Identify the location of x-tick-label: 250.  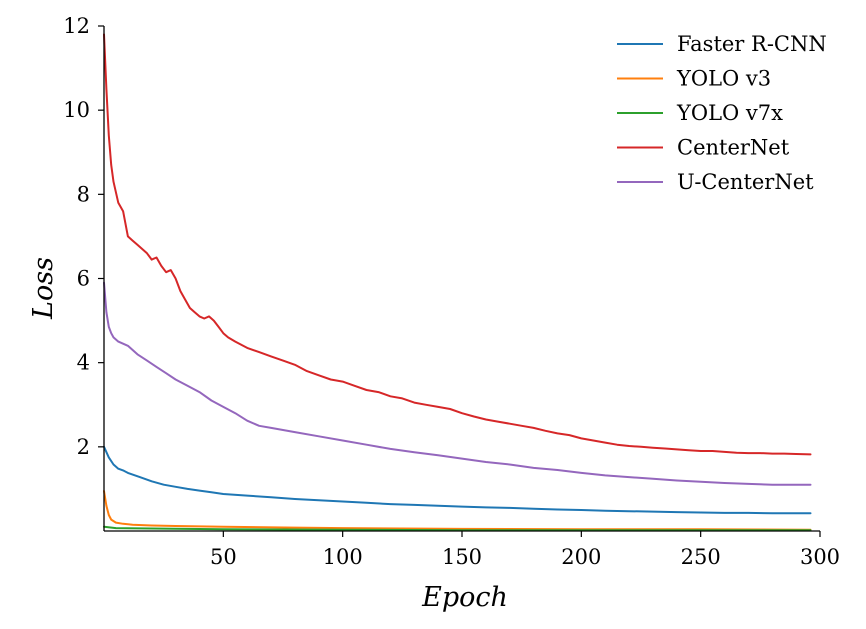
(701, 557).